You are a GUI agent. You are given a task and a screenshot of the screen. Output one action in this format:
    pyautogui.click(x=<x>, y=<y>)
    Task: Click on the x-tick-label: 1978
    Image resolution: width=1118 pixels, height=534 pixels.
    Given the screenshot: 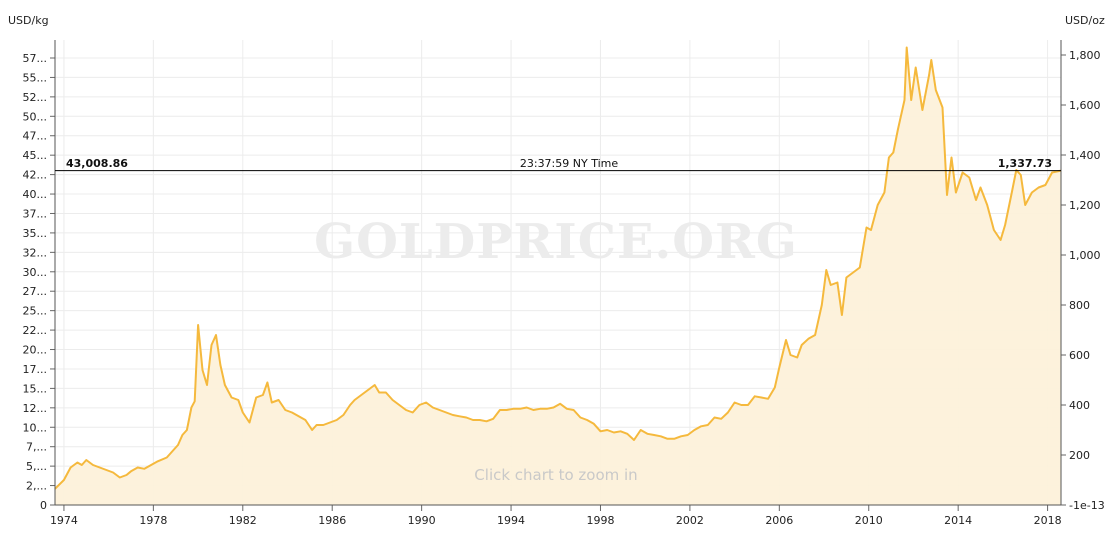 What is the action you would take?
    pyautogui.click(x=153, y=520)
    